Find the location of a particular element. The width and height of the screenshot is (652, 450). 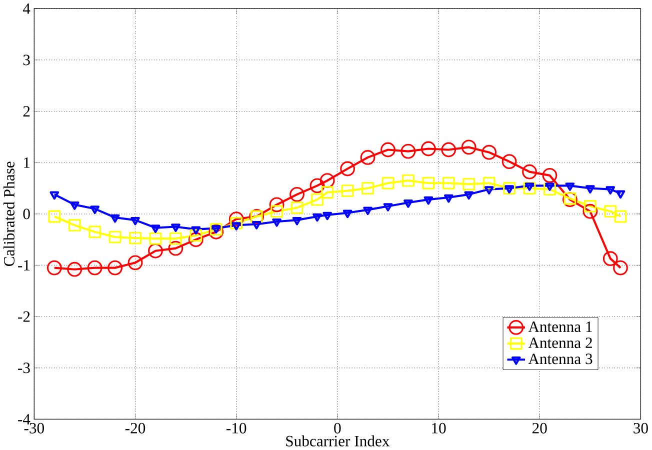

x-tick-label: 0 is located at coordinates (337, 428).